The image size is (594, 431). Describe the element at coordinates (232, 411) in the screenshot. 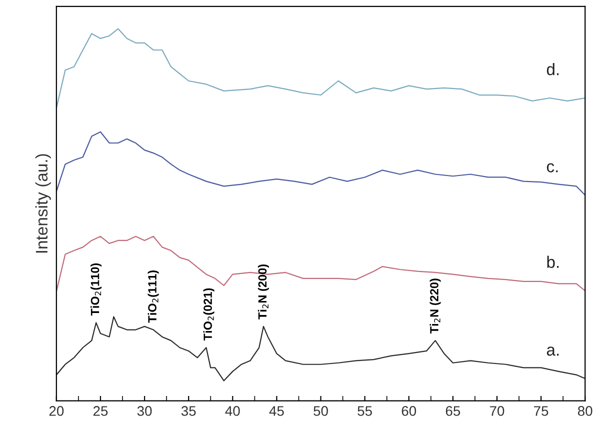

I see `x-tick-label: 40` at that location.